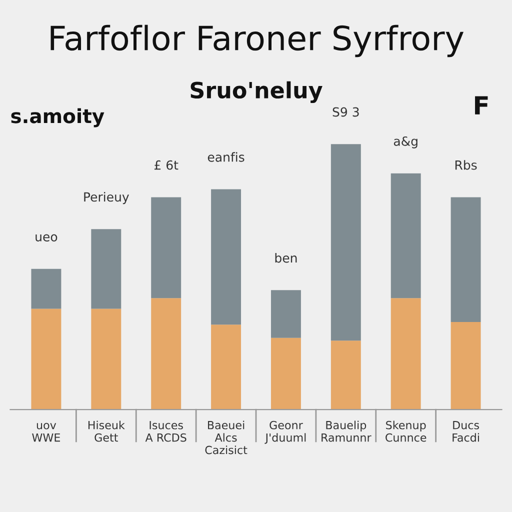 The height and width of the screenshot is (512, 512). Describe the element at coordinates (226, 157) in the screenshot. I see `annotation: eanfis` at that location.